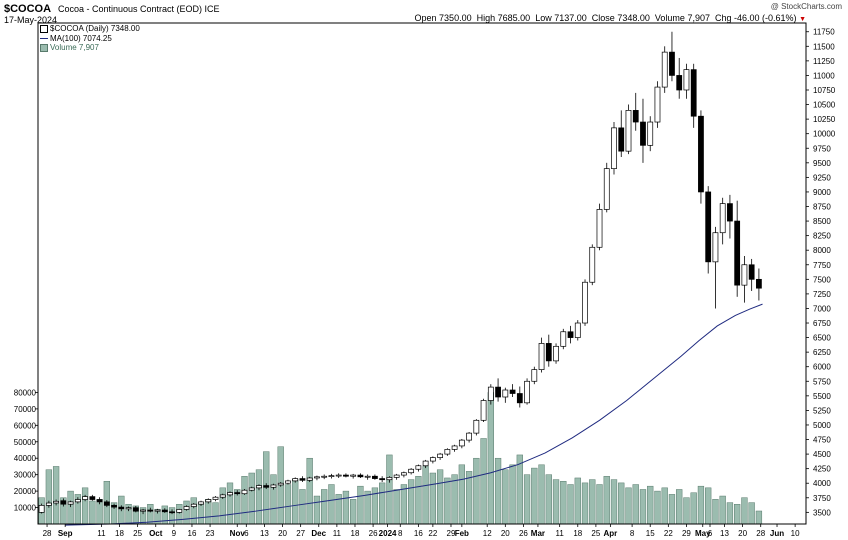 The height and width of the screenshot is (540, 848). Describe the element at coordinates (822, 352) in the screenshot. I see `price-tick-label: 6250` at that location.